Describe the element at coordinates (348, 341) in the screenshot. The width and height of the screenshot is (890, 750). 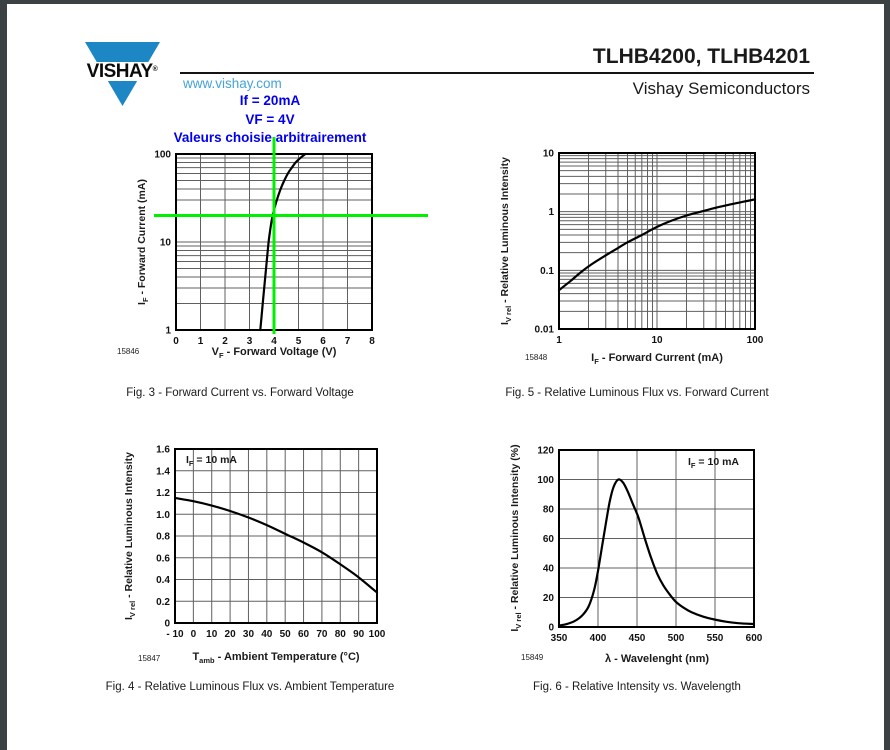
I see `svg-text: 7` at that location.